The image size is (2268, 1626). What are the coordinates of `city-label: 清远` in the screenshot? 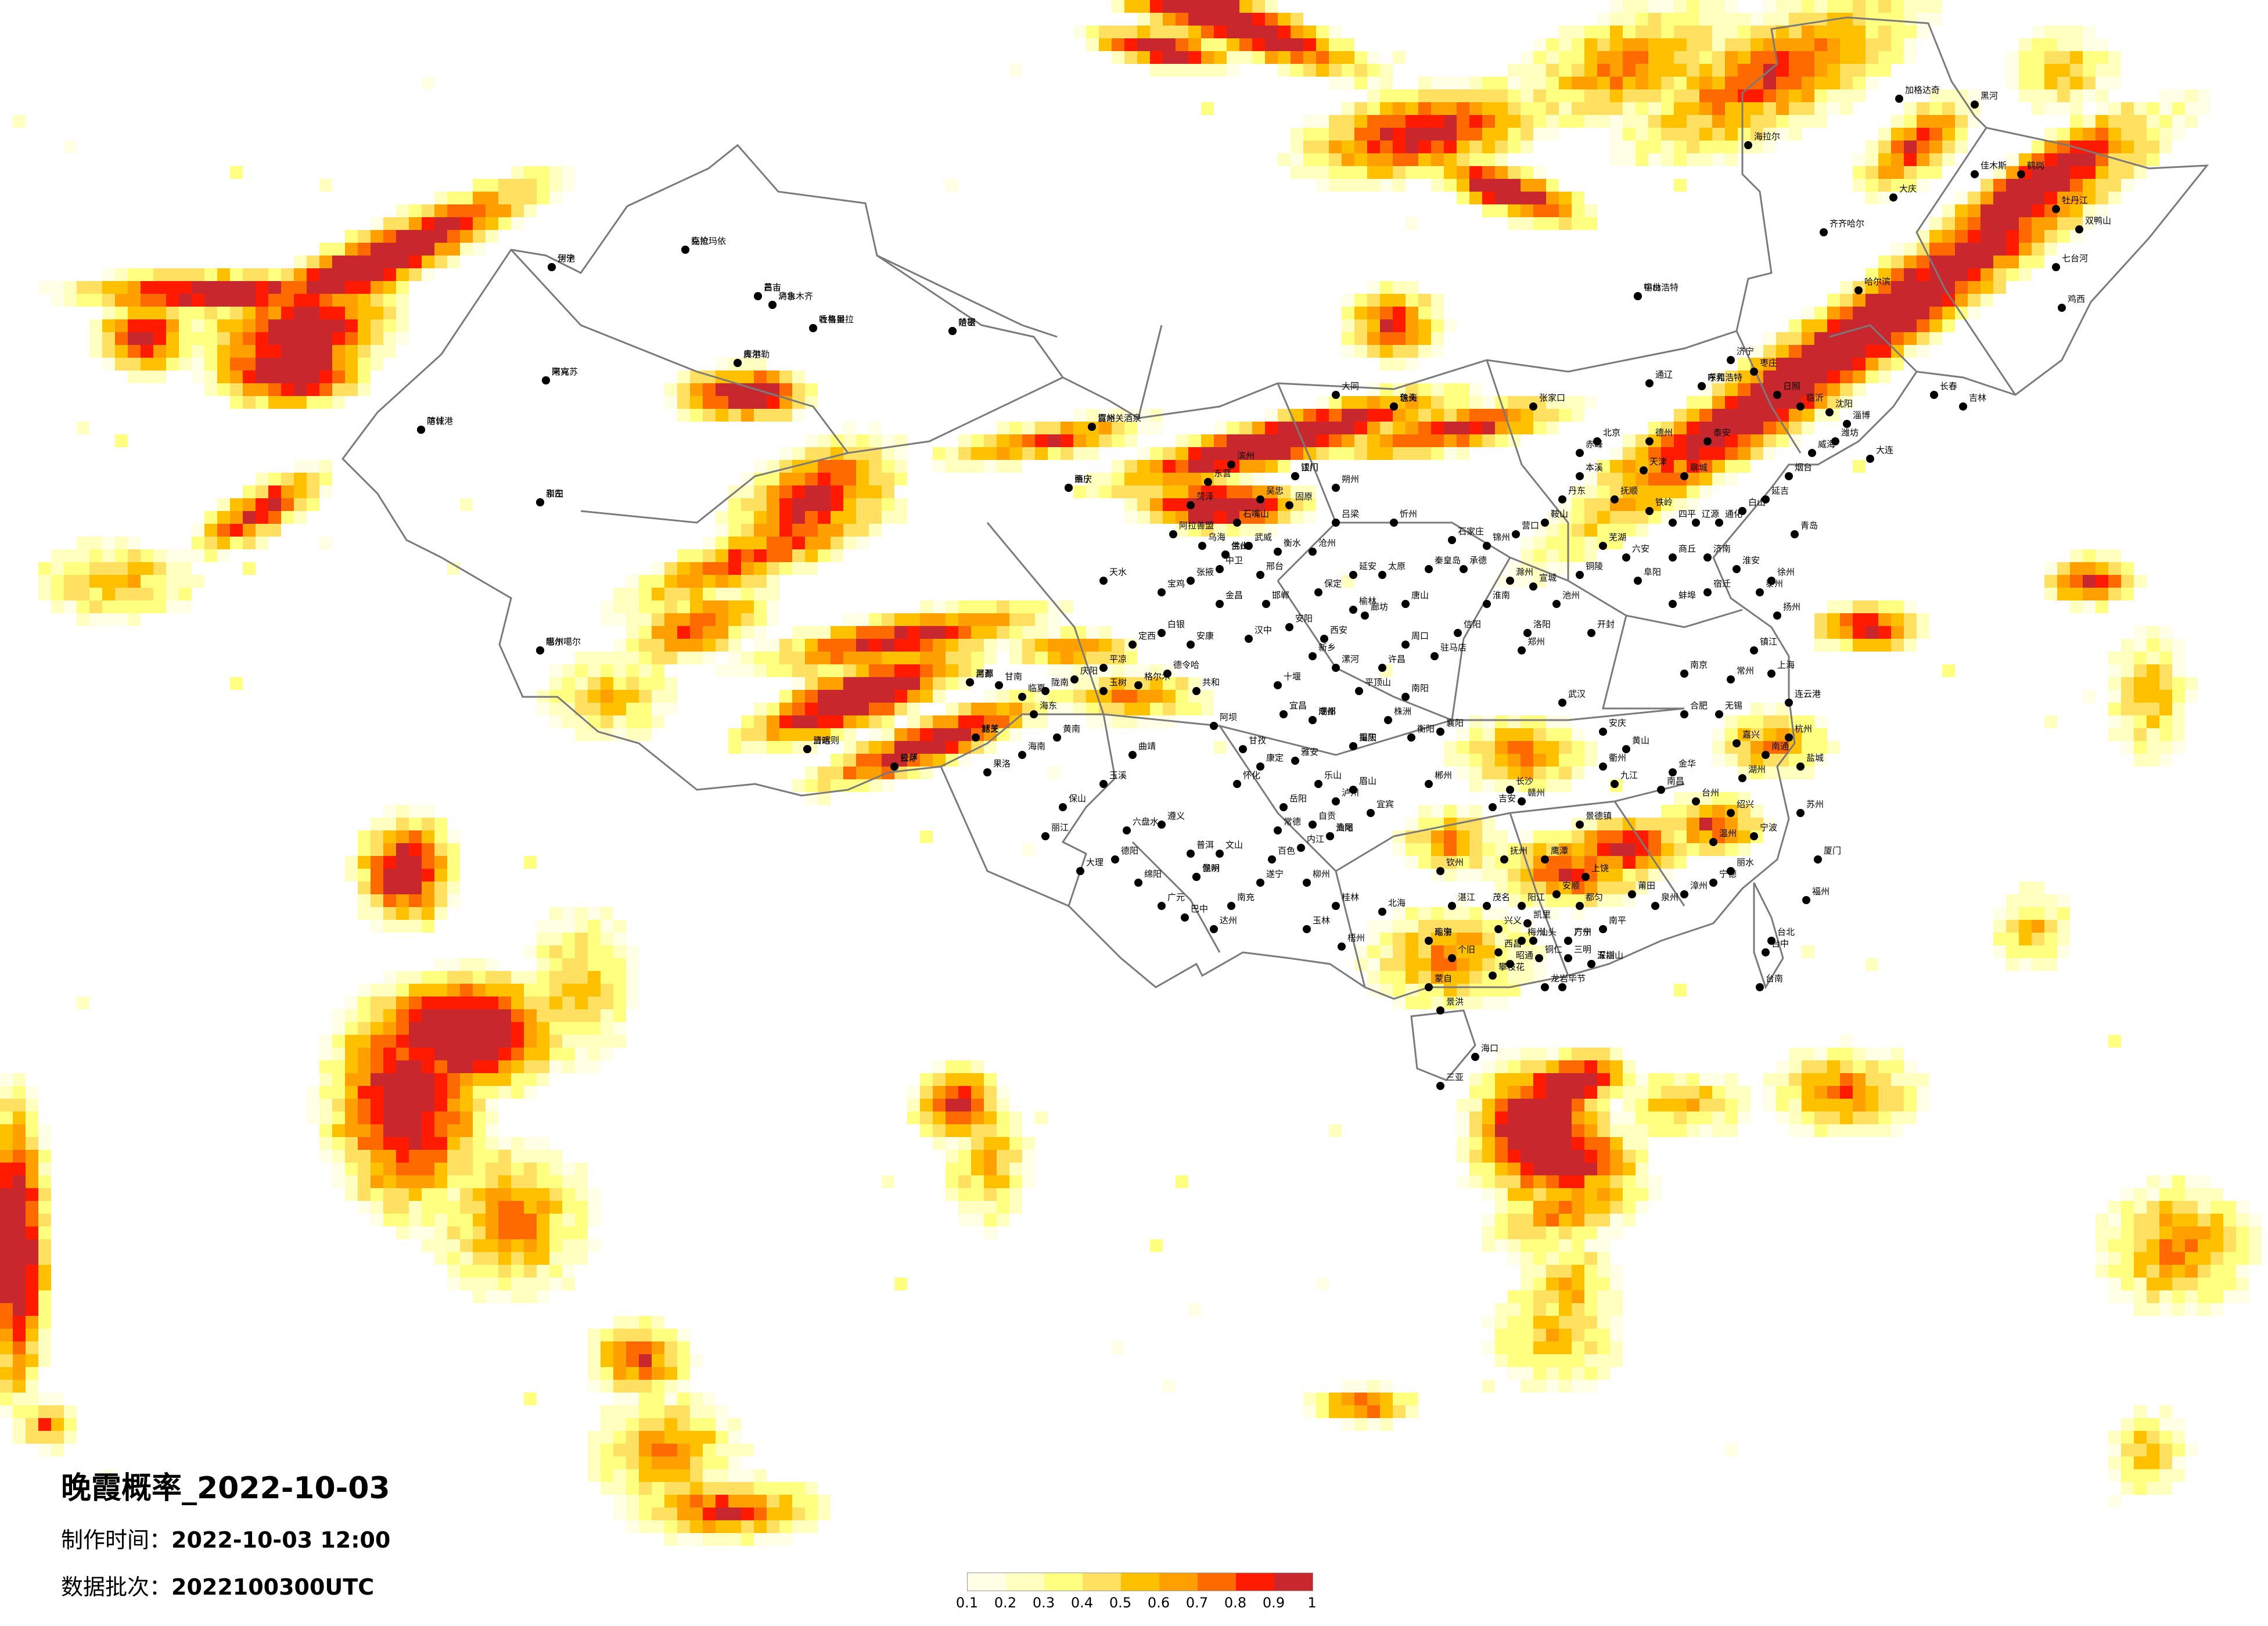 It's located at (822, 740).